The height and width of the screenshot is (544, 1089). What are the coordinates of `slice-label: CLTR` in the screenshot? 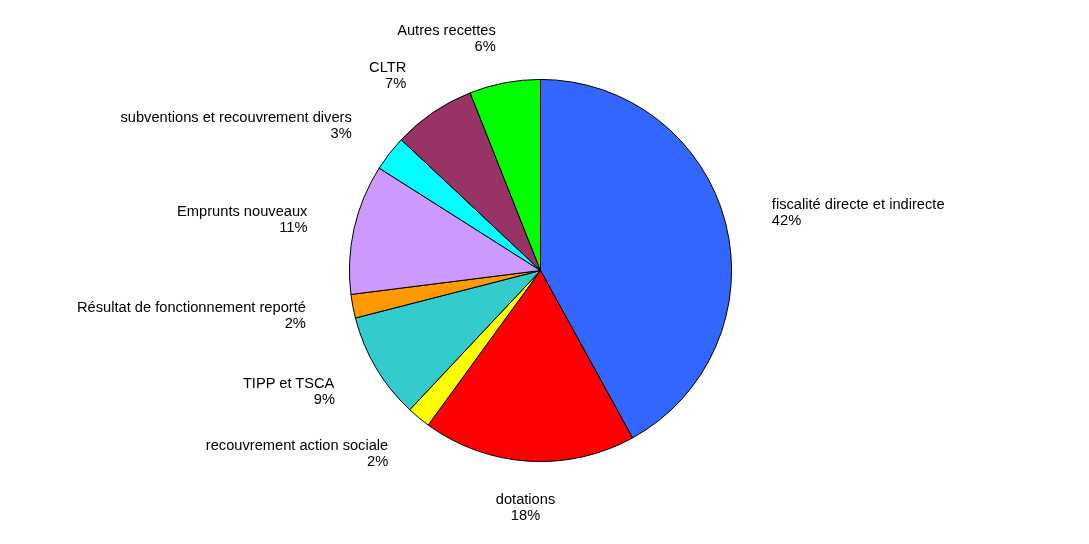 It's located at (388, 66).